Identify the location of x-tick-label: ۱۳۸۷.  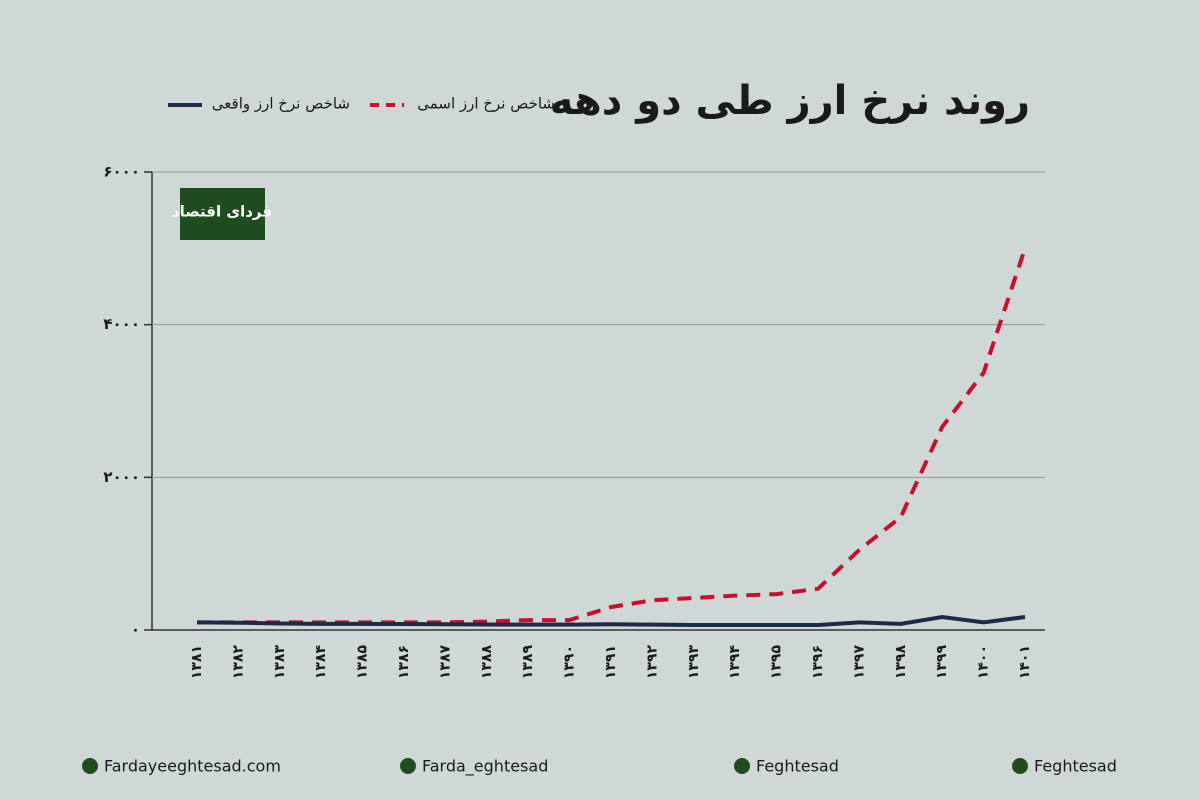
(445, 662).